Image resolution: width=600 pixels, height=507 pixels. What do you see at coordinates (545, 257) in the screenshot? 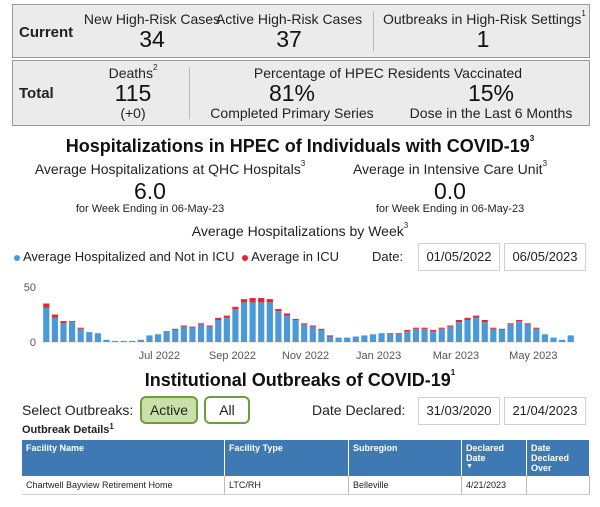
I see `chart-date-to-input: 06/05/2023` at bounding box center [545, 257].